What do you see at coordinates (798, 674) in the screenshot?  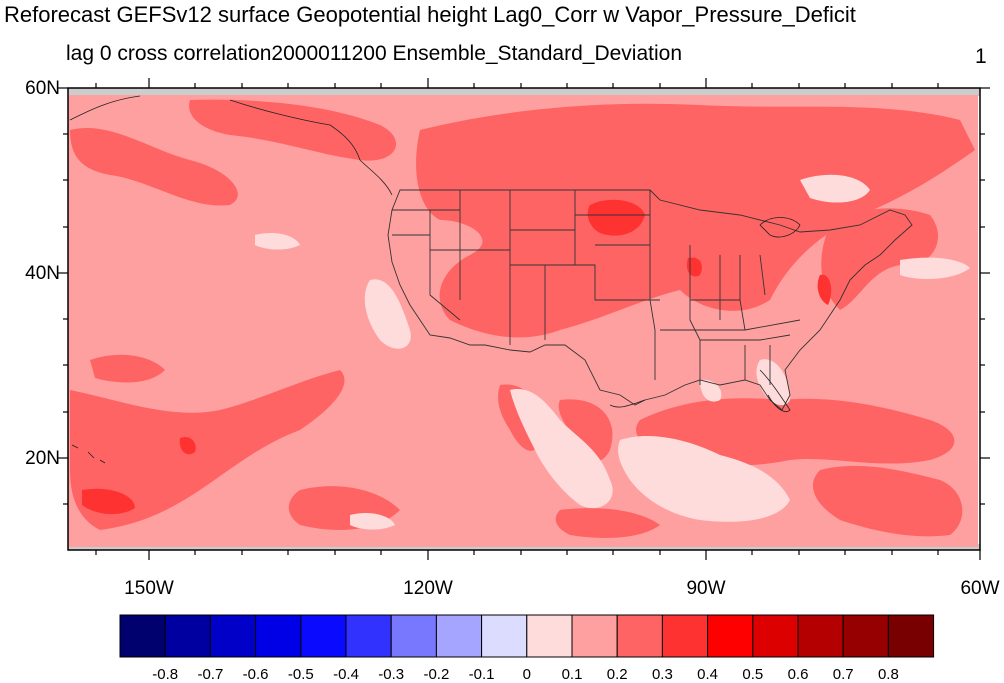 I see `colorbar-label: 0.6` at bounding box center [798, 674].